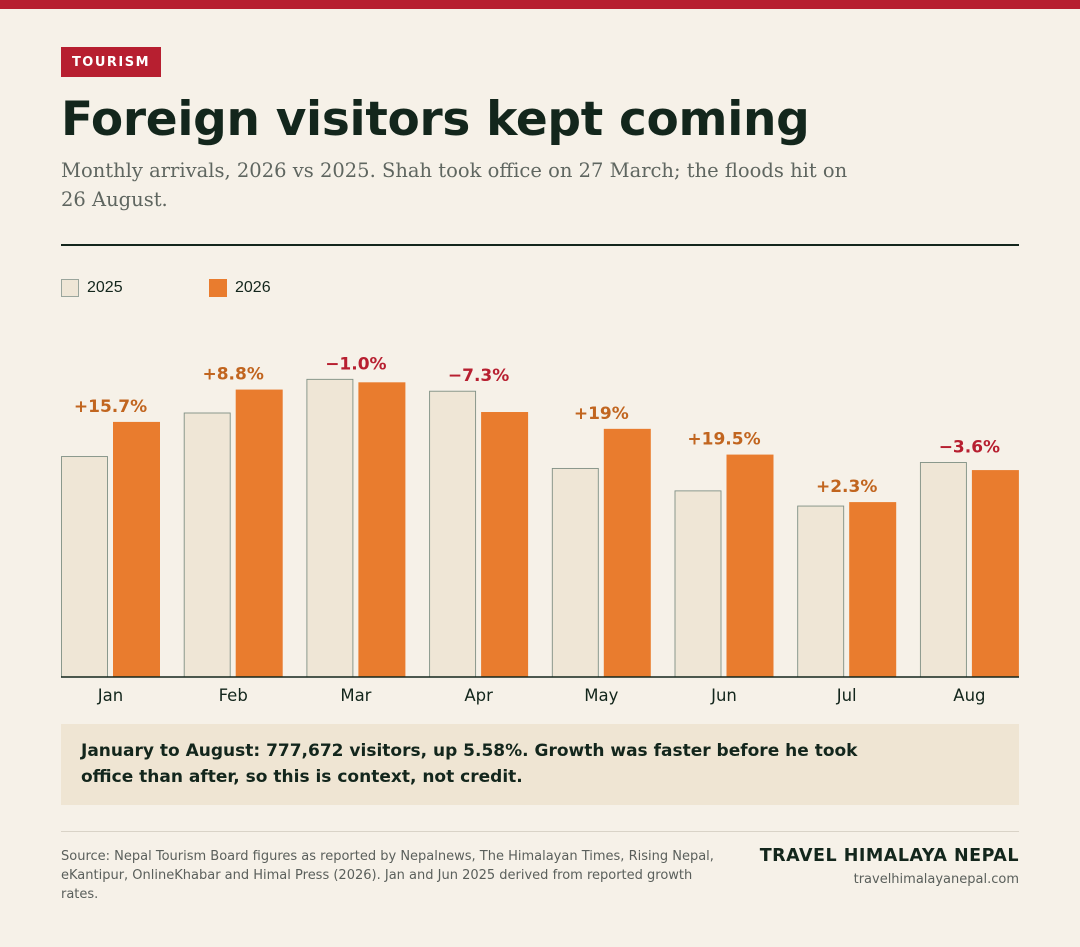 The image size is (1080, 947). Describe the element at coordinates (723, 695) in the screenshot. I see `x-tick-label-jun: Jun` at that location.